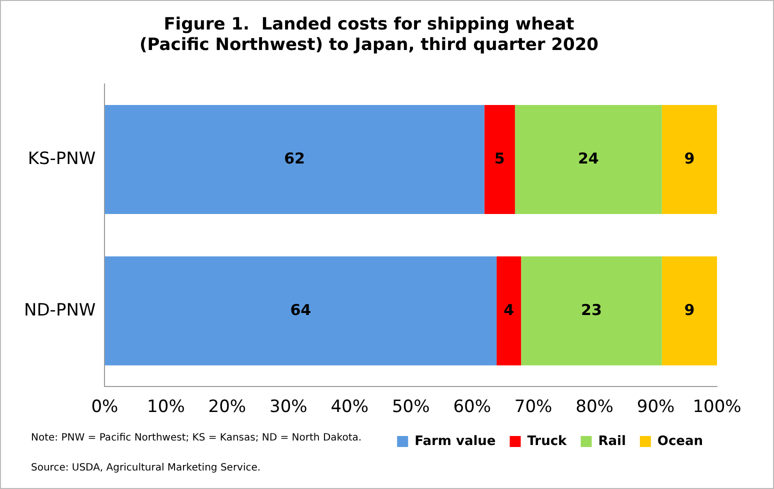 The width and height of the screenshot is (774, 489). Describe the element at coordinates (680, 441) in the screenshot. I see `legend-label: Ocean` at that location.